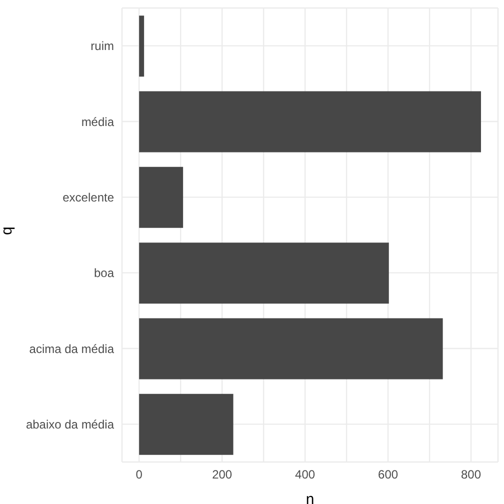 The image size is (504, 504). Describe the element at coordinates (97, 121) in the screenshot. I see `y-tick-label: média` at that location.